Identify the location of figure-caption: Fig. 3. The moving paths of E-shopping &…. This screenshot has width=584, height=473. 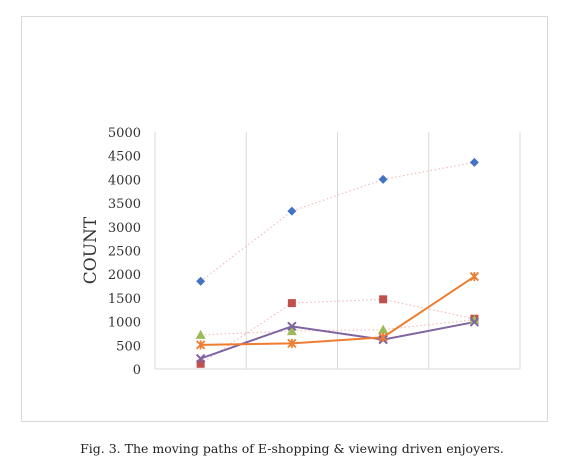
(292, 448).